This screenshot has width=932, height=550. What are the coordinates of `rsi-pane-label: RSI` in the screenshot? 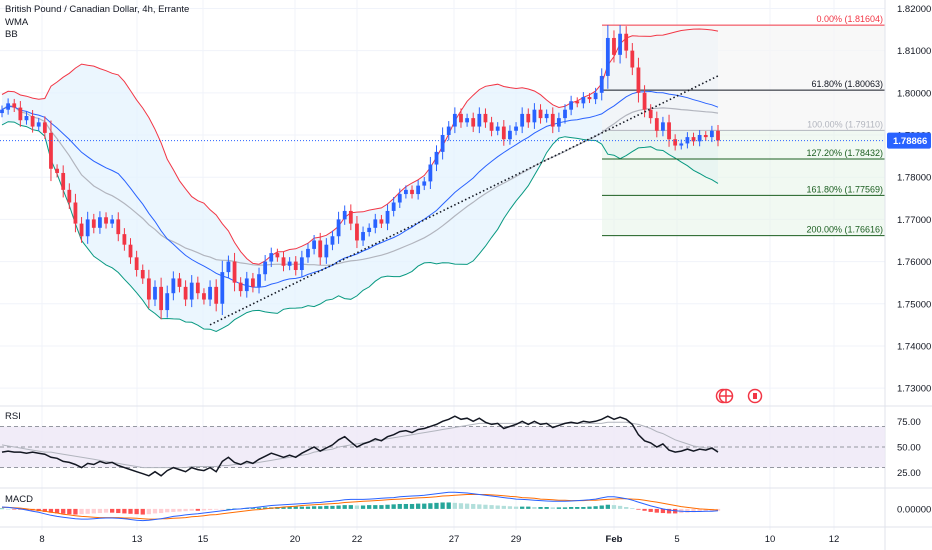 It's located at (13, 416).